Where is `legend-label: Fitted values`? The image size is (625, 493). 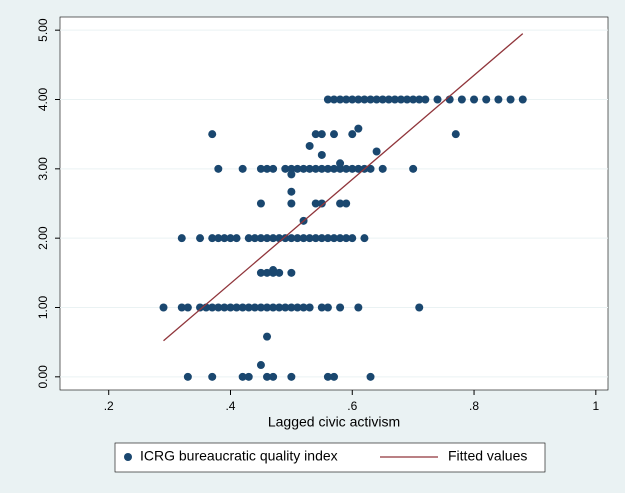
legend-label: Fitted values is located at coordinates (487, 456).